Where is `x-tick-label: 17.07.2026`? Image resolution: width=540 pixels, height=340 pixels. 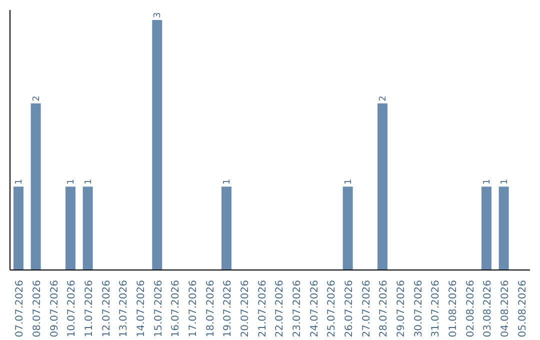
x-tick-label: 17.07.2026 is located at coordinates (193, 309).